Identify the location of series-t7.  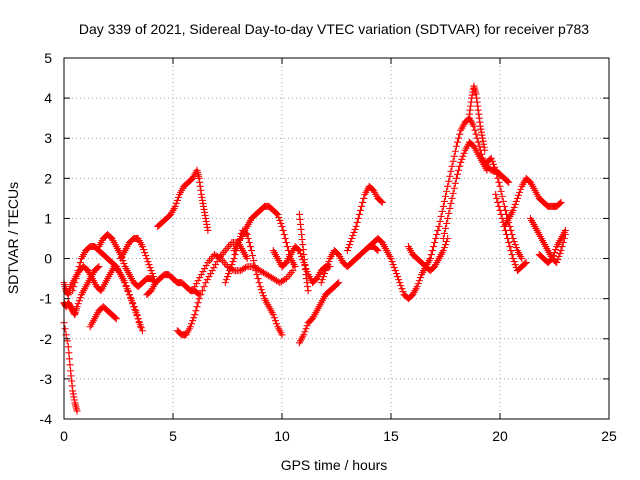
(138, 261).